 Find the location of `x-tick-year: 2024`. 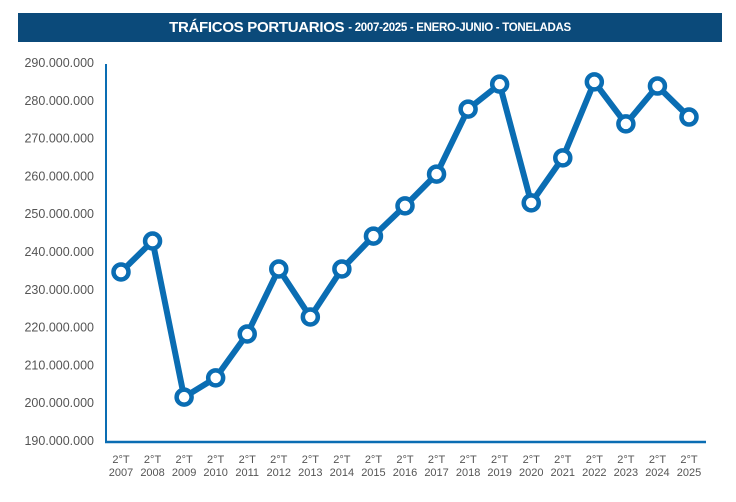

x-tick-year: 2024 is located at coordinates (657, 473).